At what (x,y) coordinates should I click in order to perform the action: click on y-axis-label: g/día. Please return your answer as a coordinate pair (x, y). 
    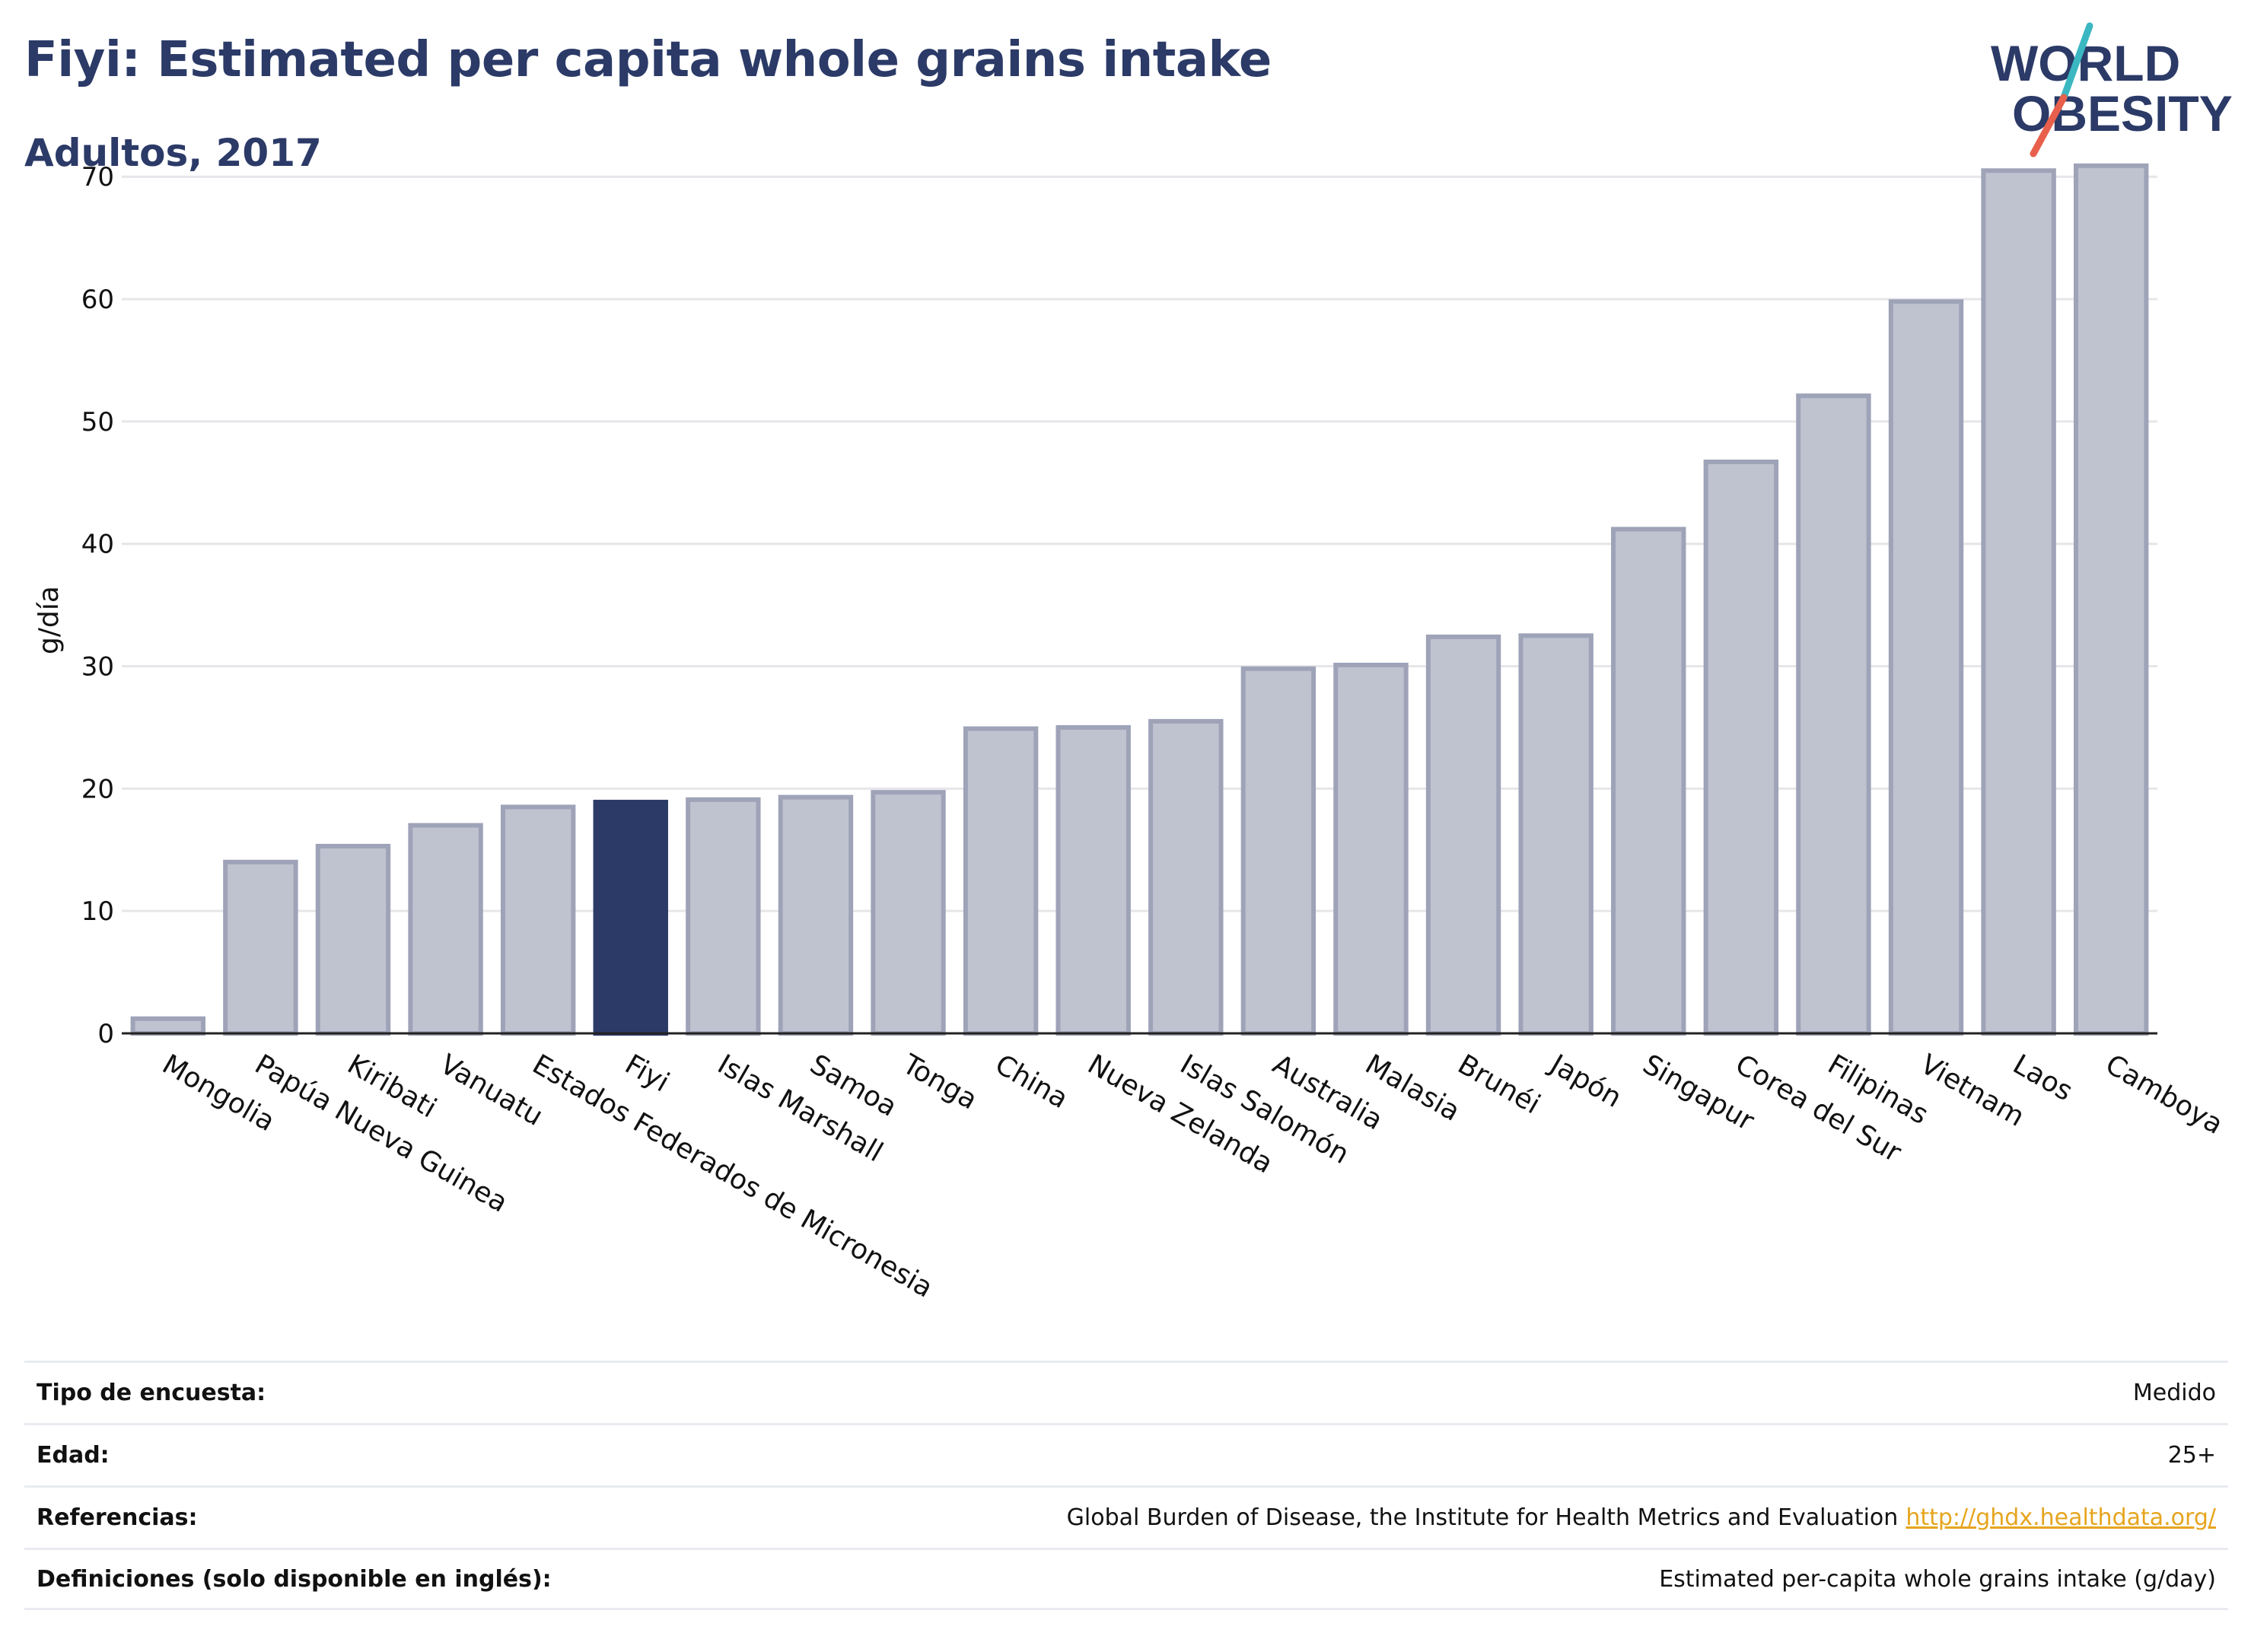
    Looking at the image, I should click on (49, 620).